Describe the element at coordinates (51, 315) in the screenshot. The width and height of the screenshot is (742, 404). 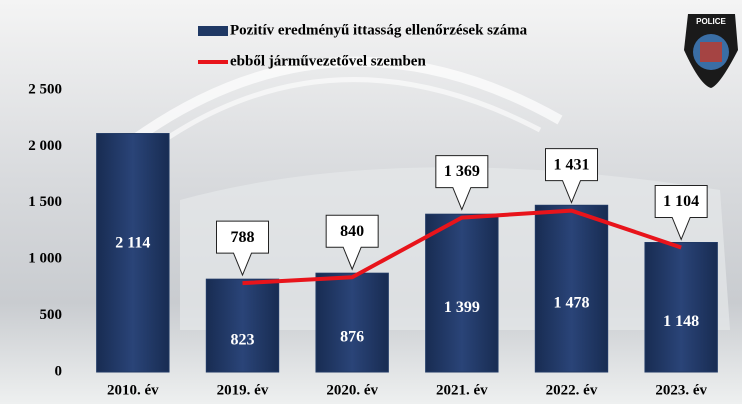
I see `y-tick-label: 500` at that location.